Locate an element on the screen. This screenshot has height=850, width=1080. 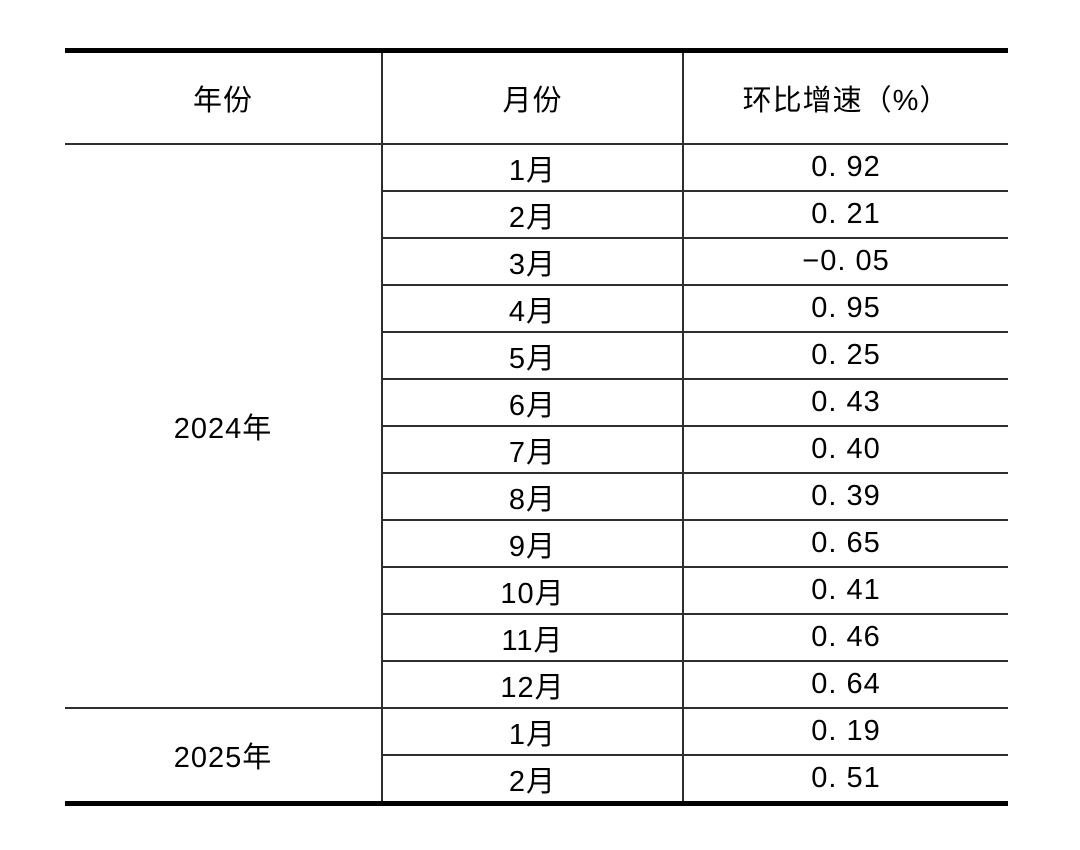
table-row: 2月 0. 21 is located at coordinates (536, 215).